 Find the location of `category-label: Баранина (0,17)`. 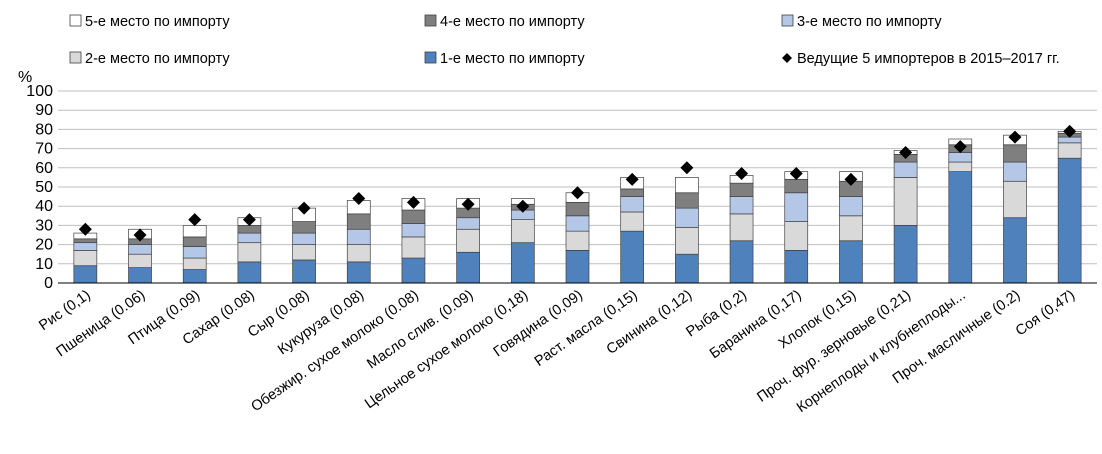

category-label: Баранина (0,17) is located at coordinates (755, 324).